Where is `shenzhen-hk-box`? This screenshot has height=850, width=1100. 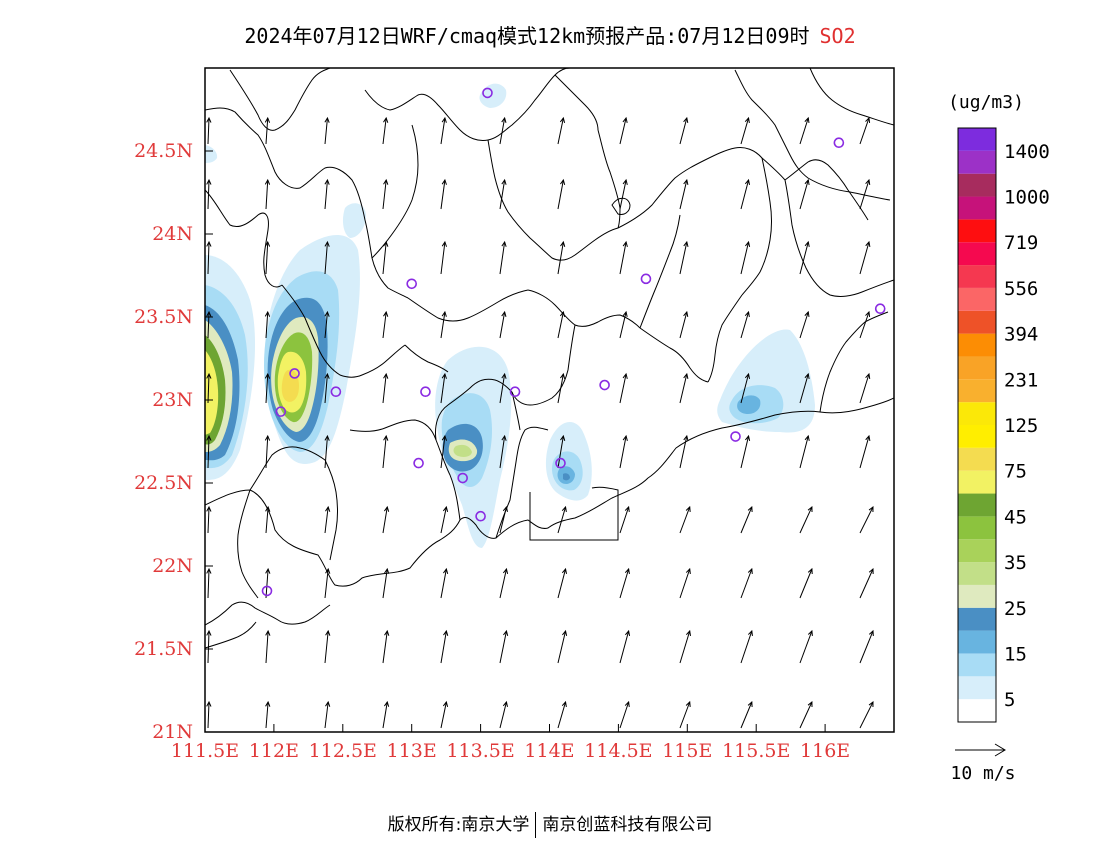 shenzhen-hk-box is located at coordinates (574, 513).